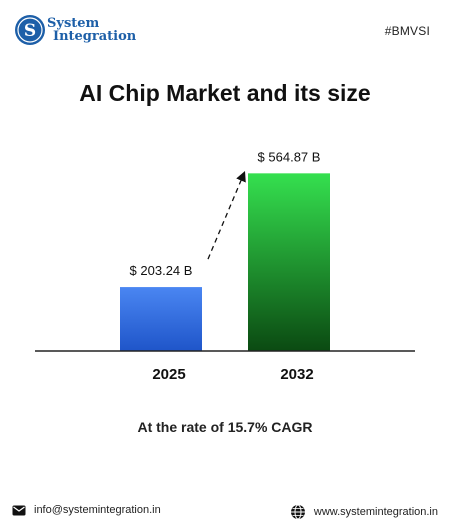 The image size is (450, 528). Describe the element at coordinates (95, 36) in the screenshot. I see `brand-name-line2: Integration` at that location.